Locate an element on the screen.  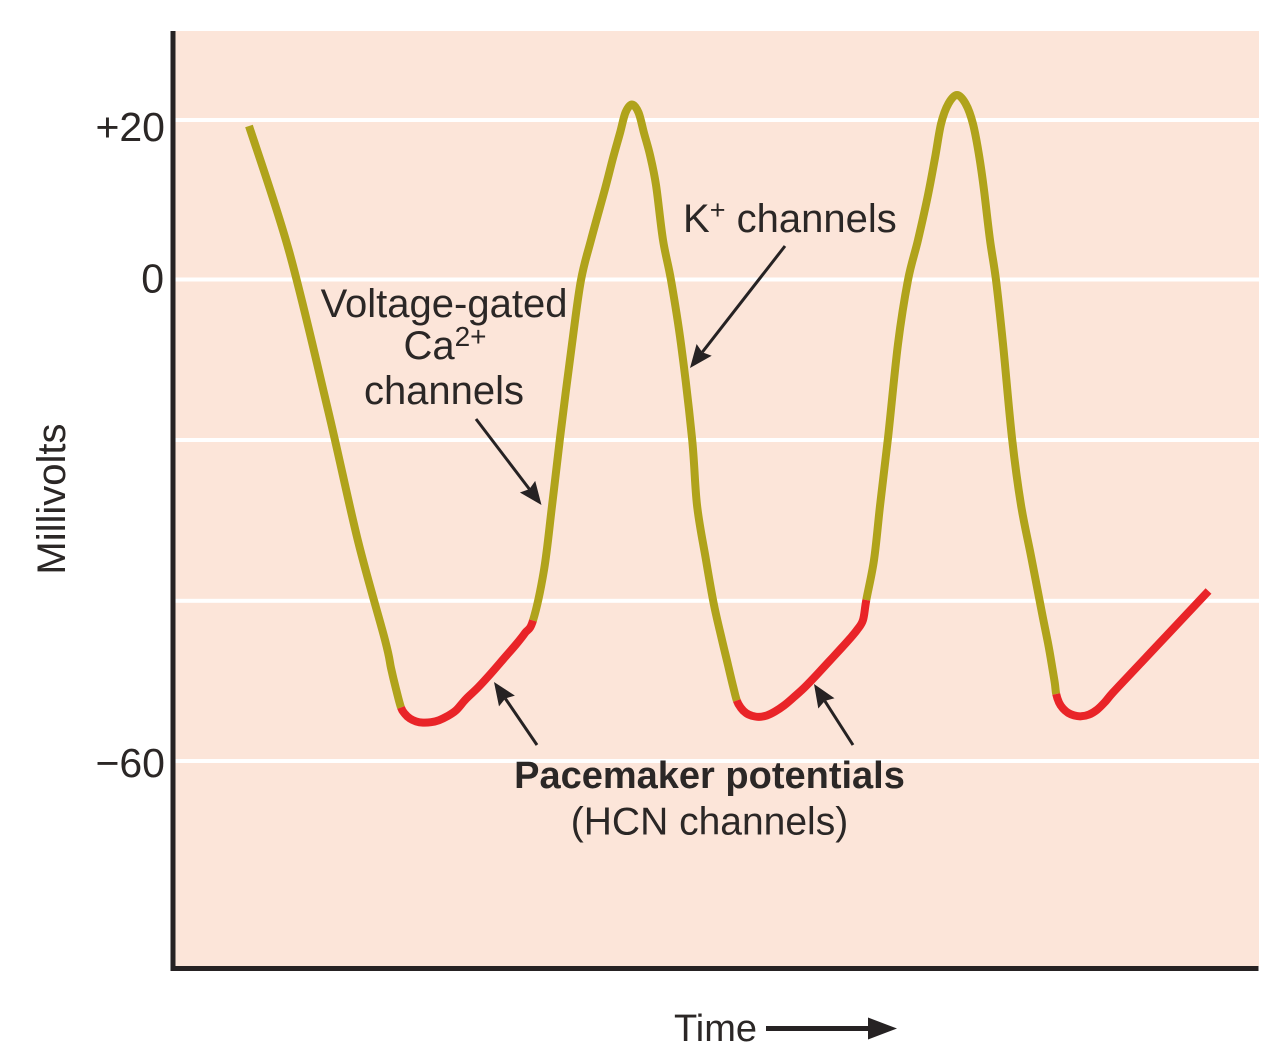
svg-text: Millivolts is located at coordinates (52, 498).